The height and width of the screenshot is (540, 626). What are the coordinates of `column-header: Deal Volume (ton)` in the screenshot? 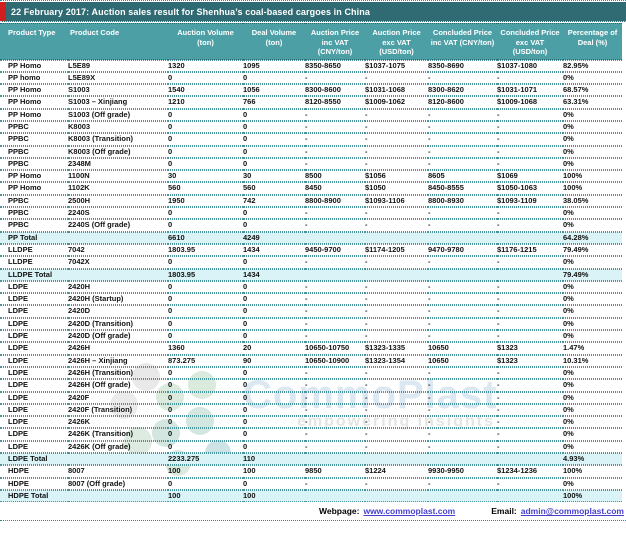 It's located at (274, 41).